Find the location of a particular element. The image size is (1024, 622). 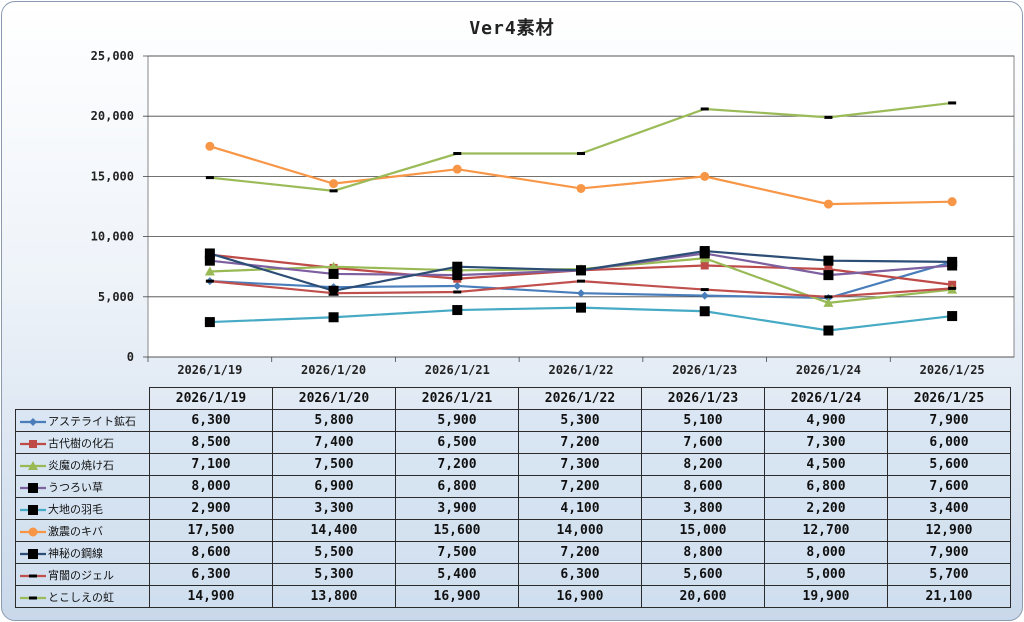

table-row: うつろい草 8,000 6,900 6,800 7,200 8,600 6,800 7,600 is located at coordinates (513, 486).